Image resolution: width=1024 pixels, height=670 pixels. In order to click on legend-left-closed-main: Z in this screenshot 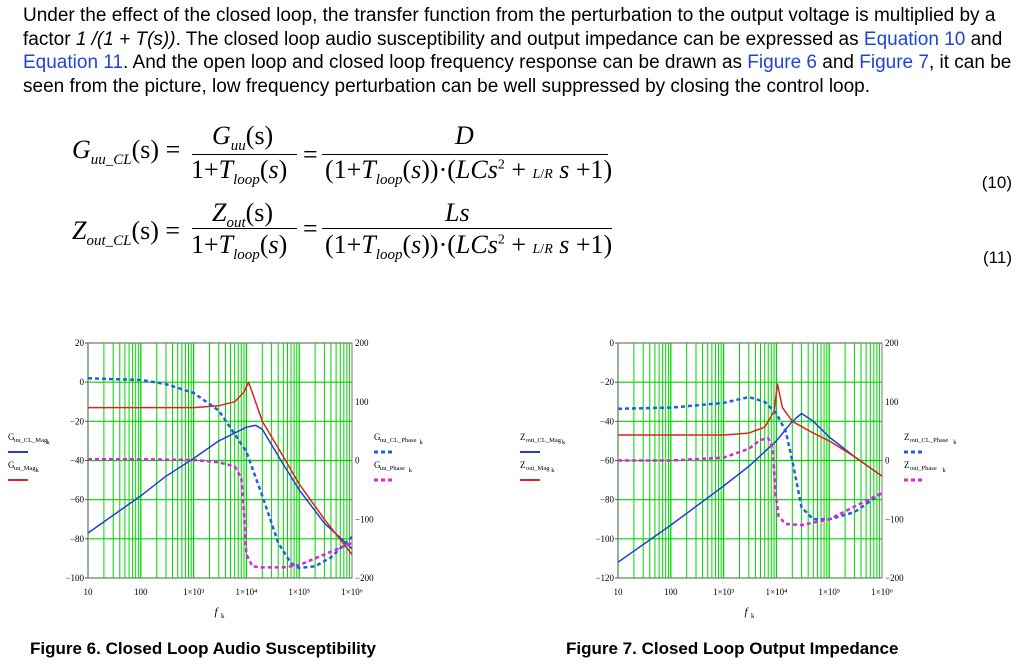, I will do `click(523, 437)`.